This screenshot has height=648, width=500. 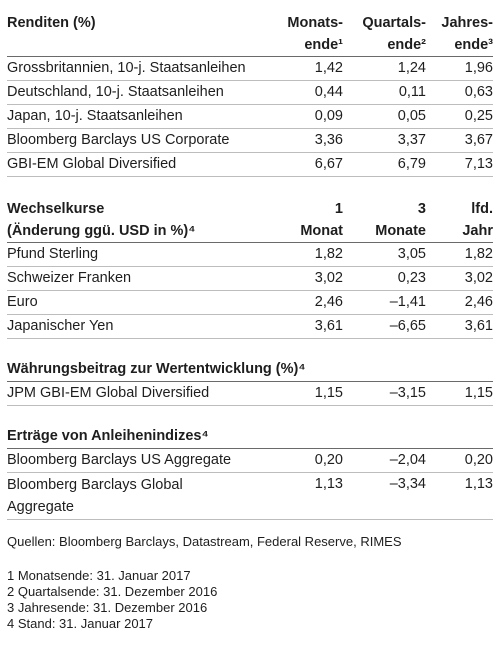 What do you see at coordinates (108, 393) in the screenshot?
I see `row-label: JPM GBI-EM Global Diversified` at bounding box center [108, 393].